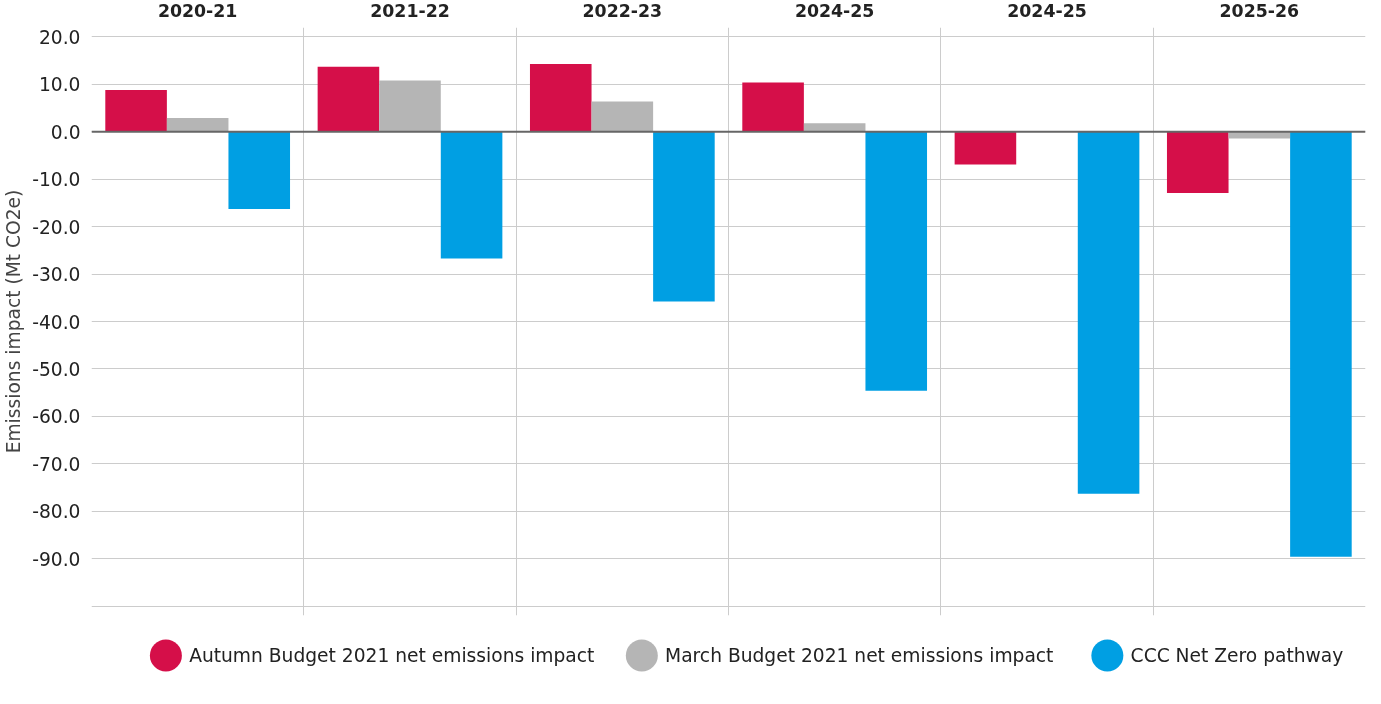  What do you see at coordinates (56, 417) in the screenshot?
I see `y-tick-label: -60.0` at bounding box center [56, 417].